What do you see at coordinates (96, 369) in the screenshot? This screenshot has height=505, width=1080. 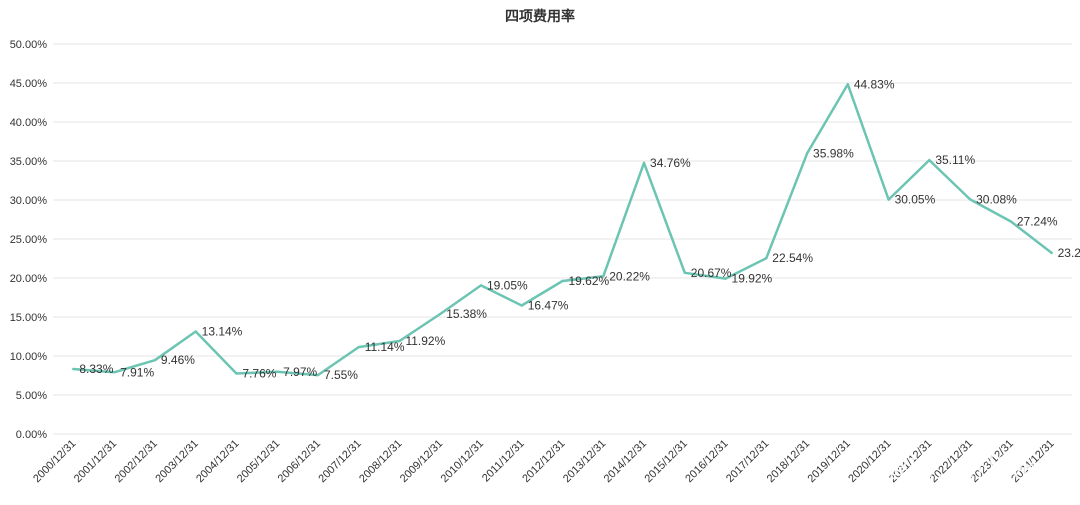 I see `data-label: 8.33%` at bounding box center [96, 369].